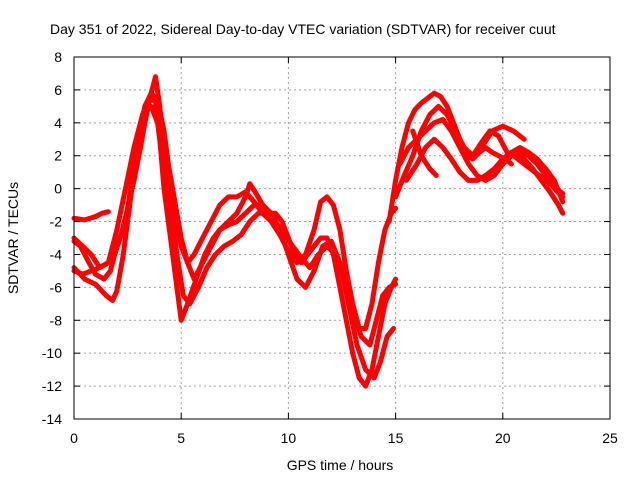  What do you see at coordinates (56, 320) in the screenshot?
I see `y-tick-label: -8` at bounding box center [56, 320].